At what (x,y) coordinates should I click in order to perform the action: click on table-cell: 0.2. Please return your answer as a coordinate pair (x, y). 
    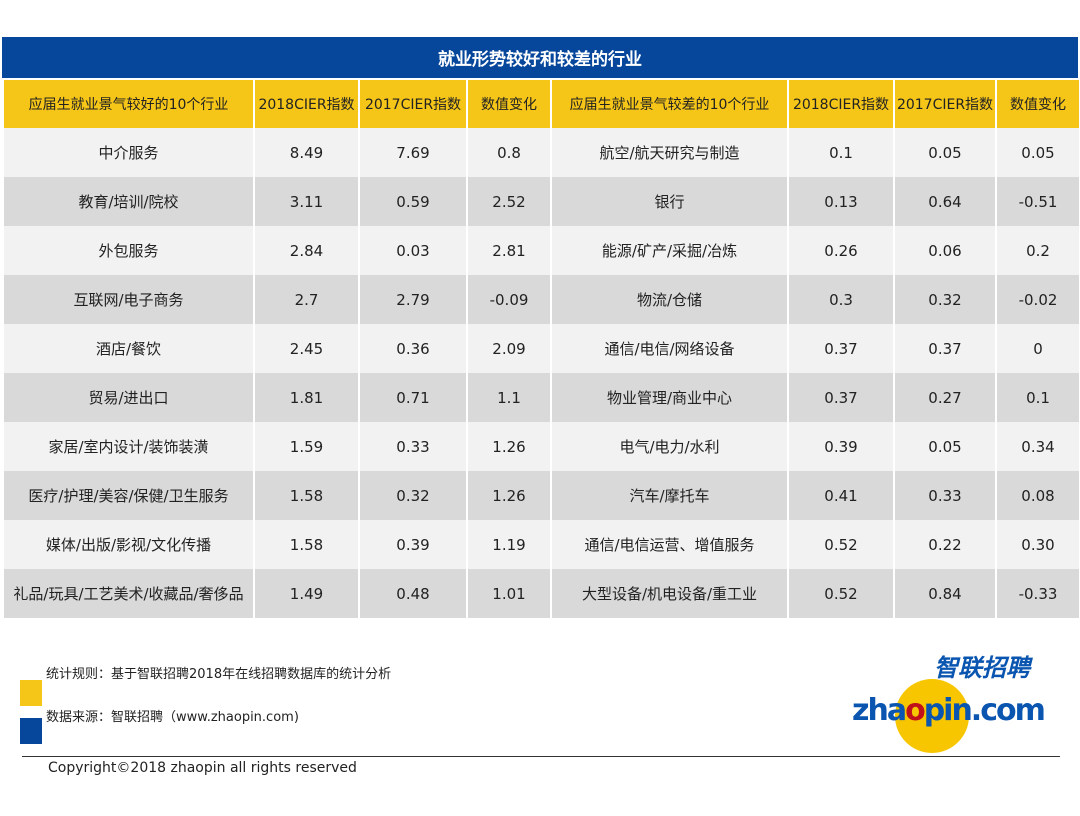
    Looking at the image, I should click on (1037, 250).